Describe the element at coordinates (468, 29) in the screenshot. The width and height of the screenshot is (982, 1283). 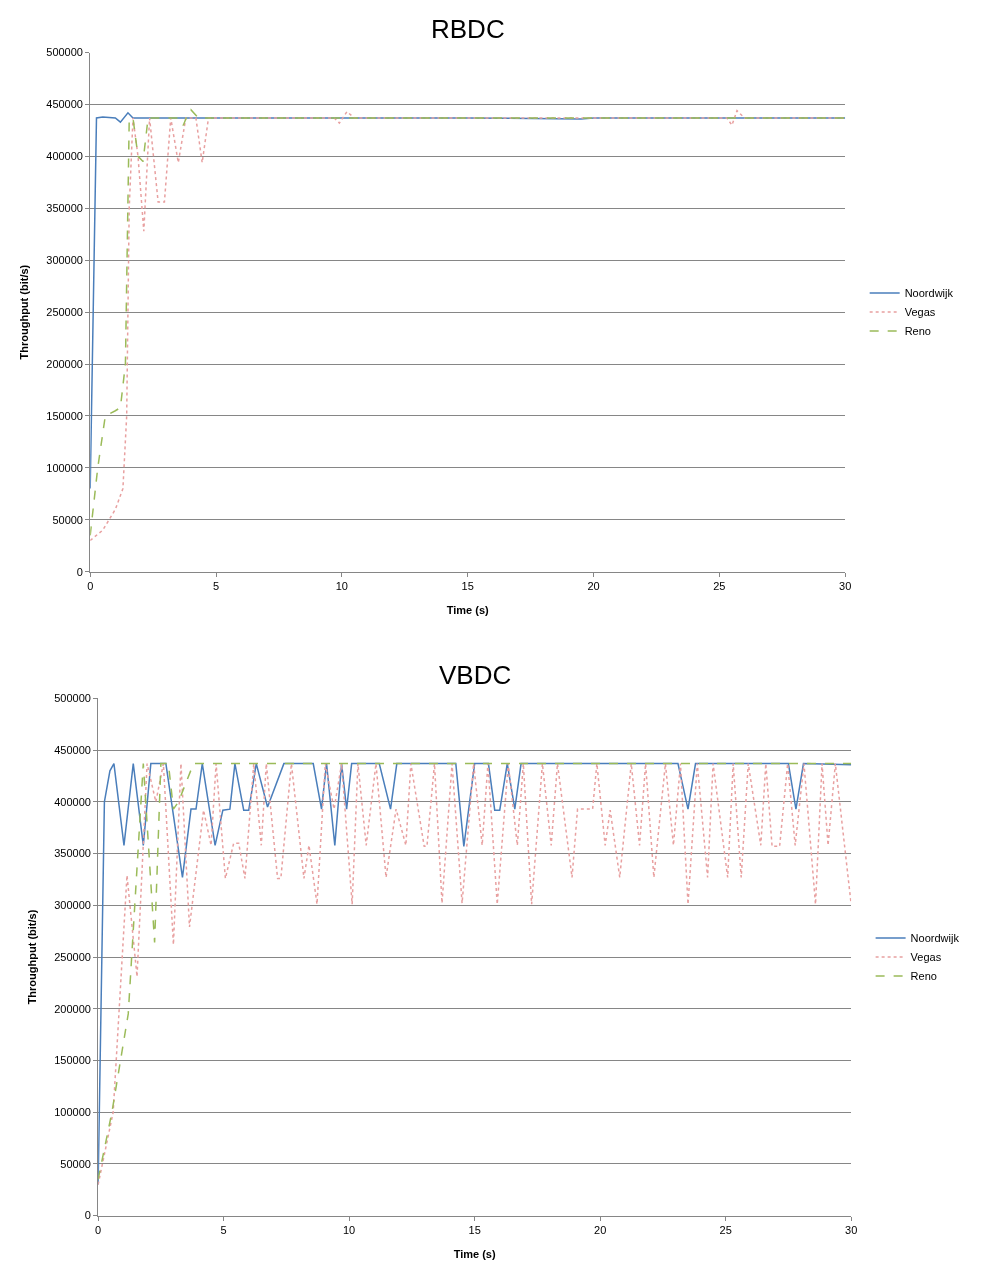
I see `chart-title: RBDC` at that location.